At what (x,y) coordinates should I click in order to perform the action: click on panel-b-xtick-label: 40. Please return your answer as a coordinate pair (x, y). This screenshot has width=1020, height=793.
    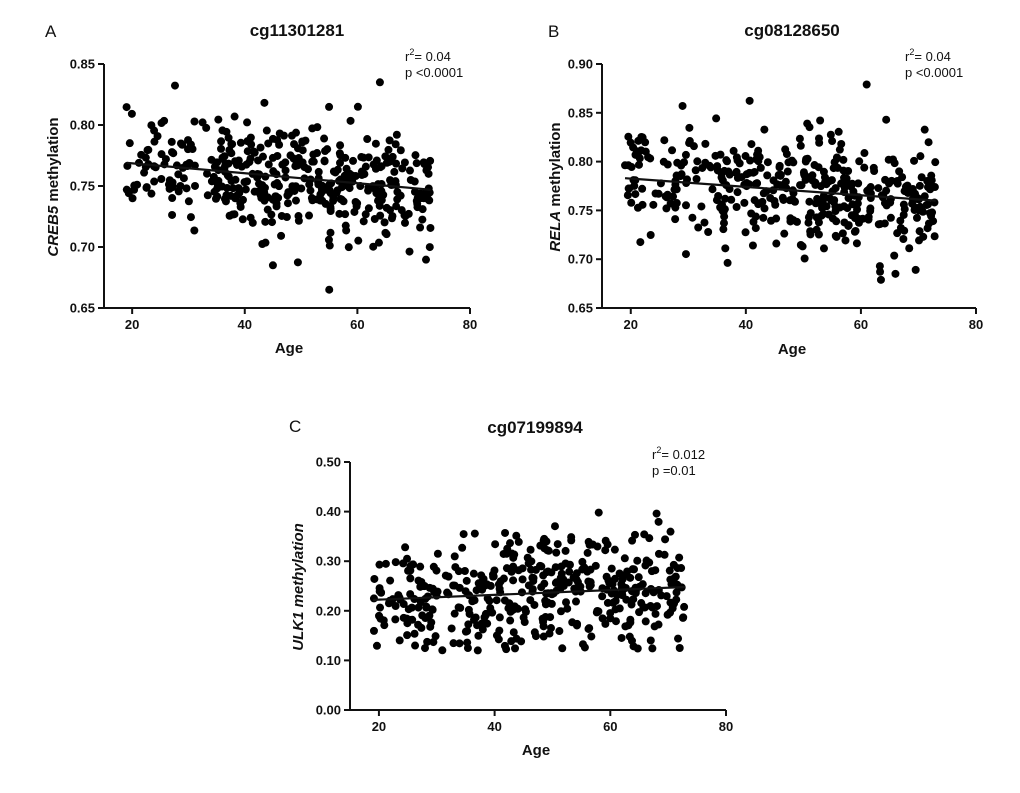
    Looking at the image, I should click on (746, 324).